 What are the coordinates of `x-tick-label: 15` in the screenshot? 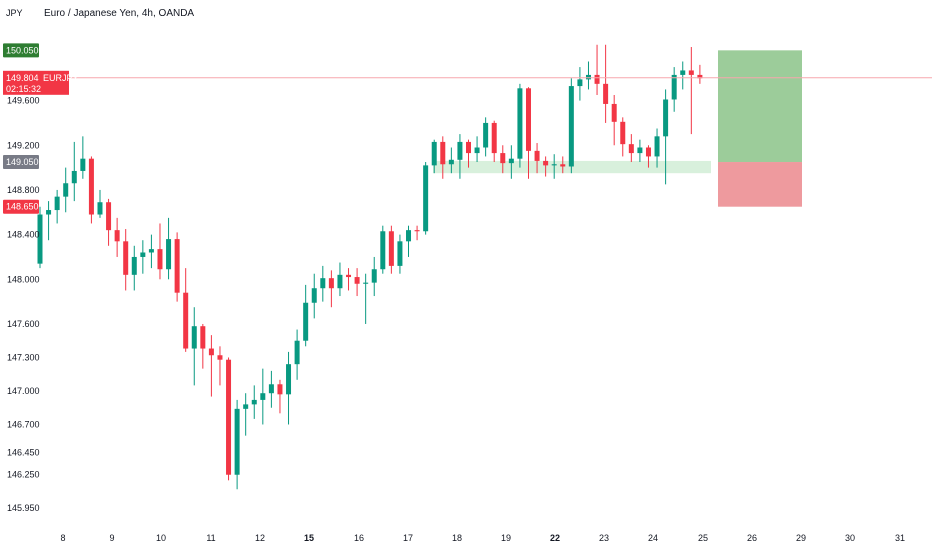 It's located at (309, 538).